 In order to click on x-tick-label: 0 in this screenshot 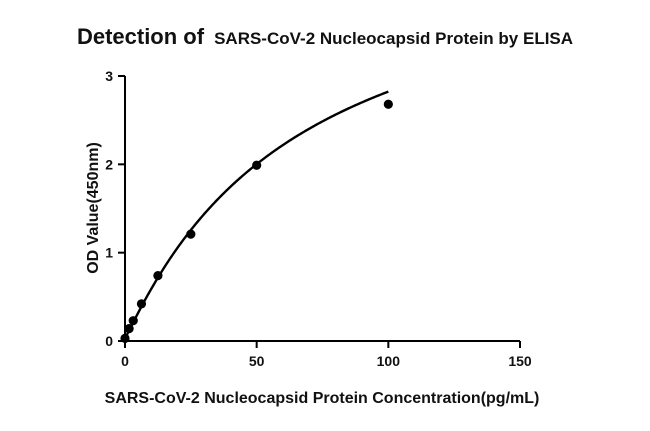, I will do `click(125, 361)`.